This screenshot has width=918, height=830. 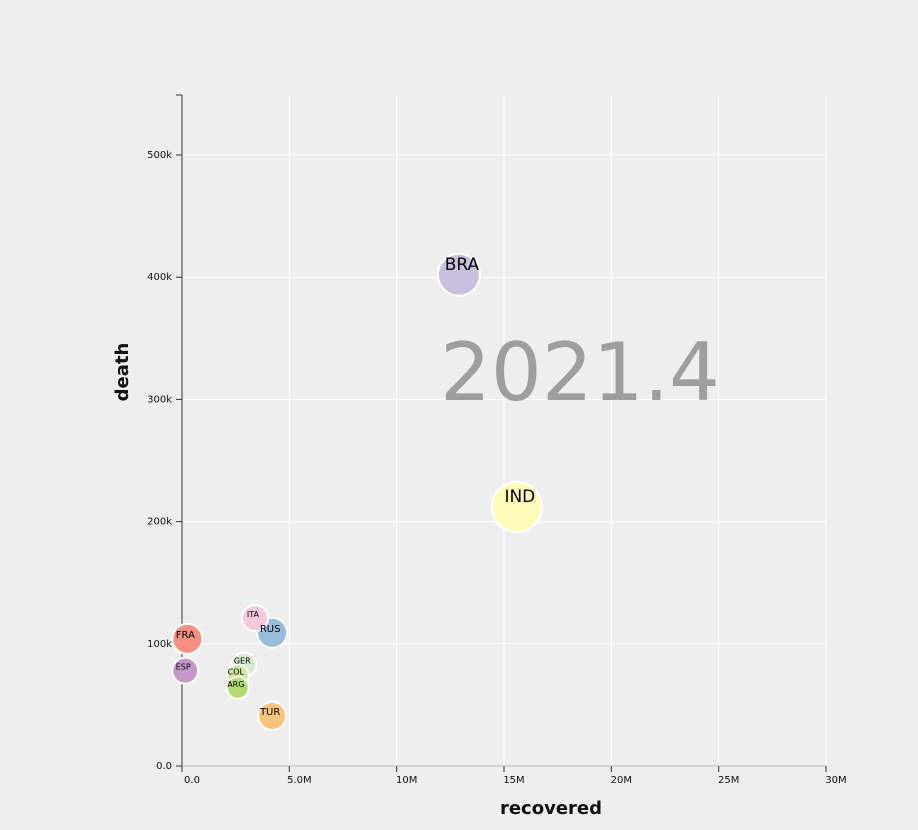 What do you see at coordinates (270, 629) in the screenshot?
I see `bubble-label-rus: RUS` at bounding box center [270, 629].